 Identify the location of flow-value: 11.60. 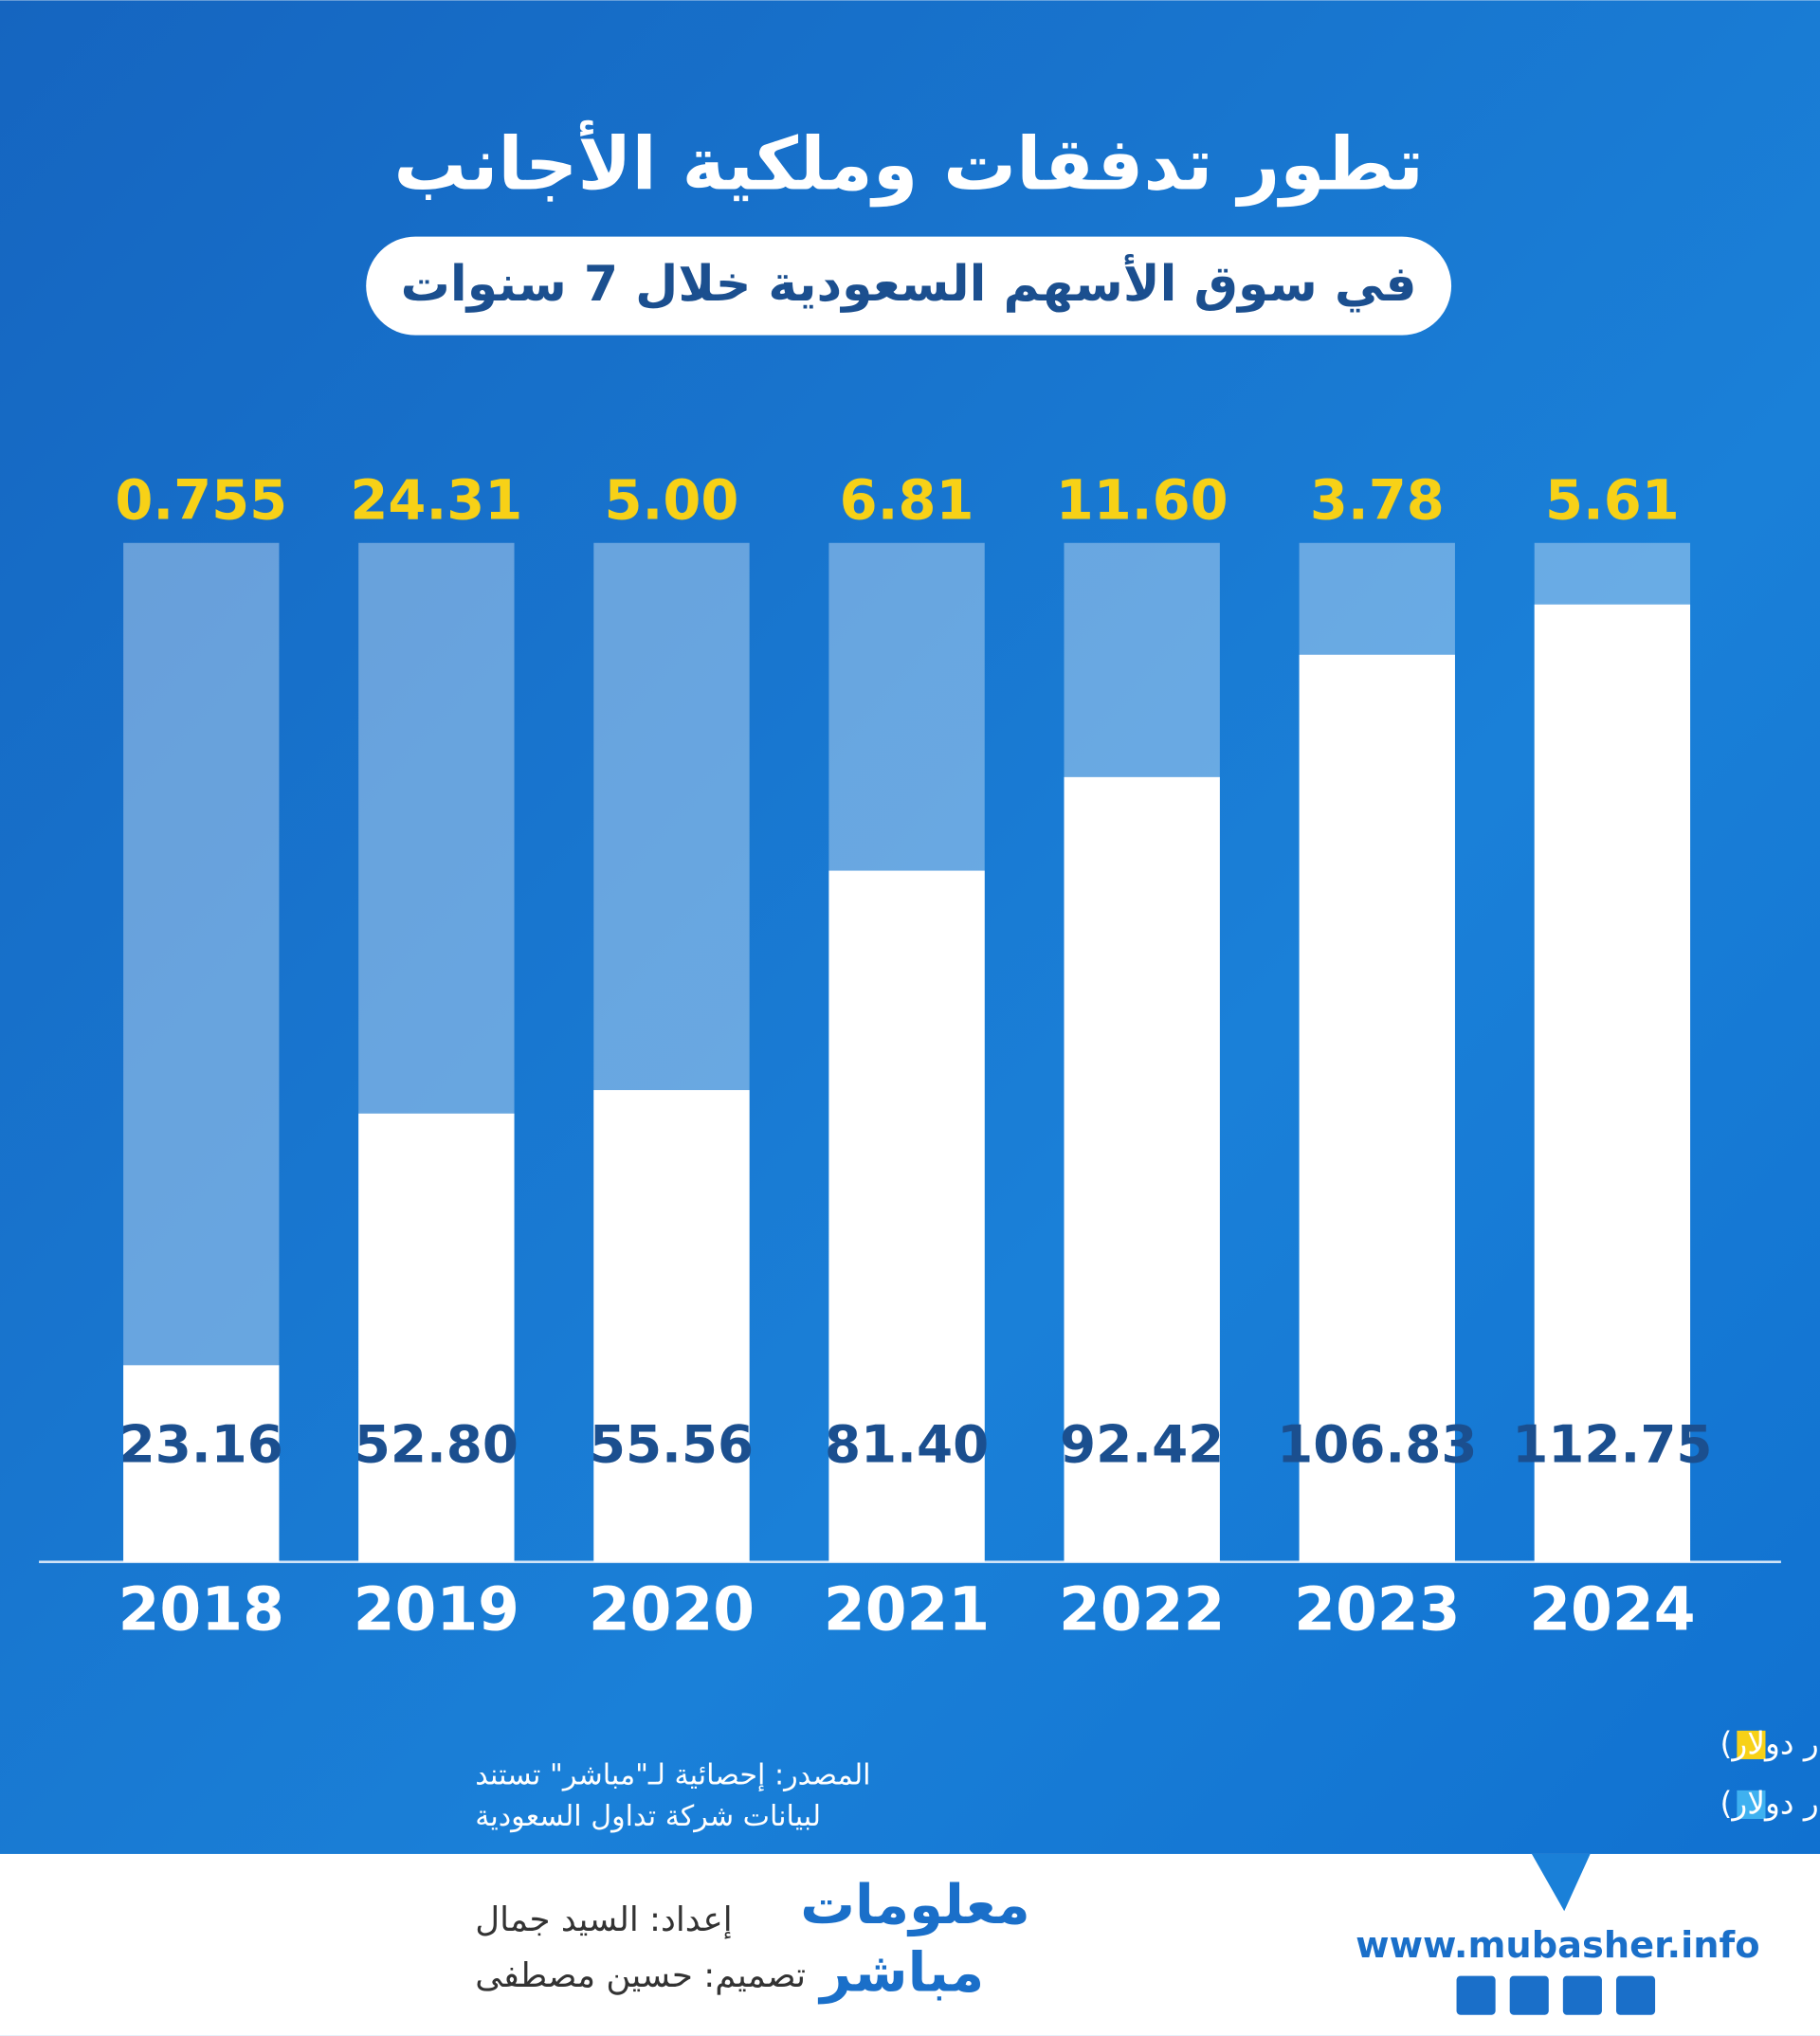
(1142, 500).